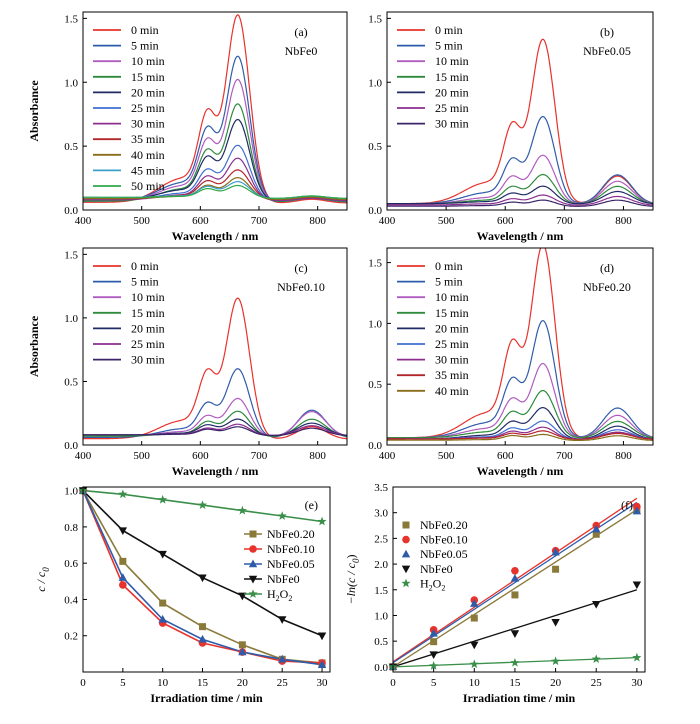 Image resolution: width=700 pixels, height=724 pixels. Describe the element at coordinates (381, 514) in the screenshot. I see `y-tick-label: 3.0` at that location.